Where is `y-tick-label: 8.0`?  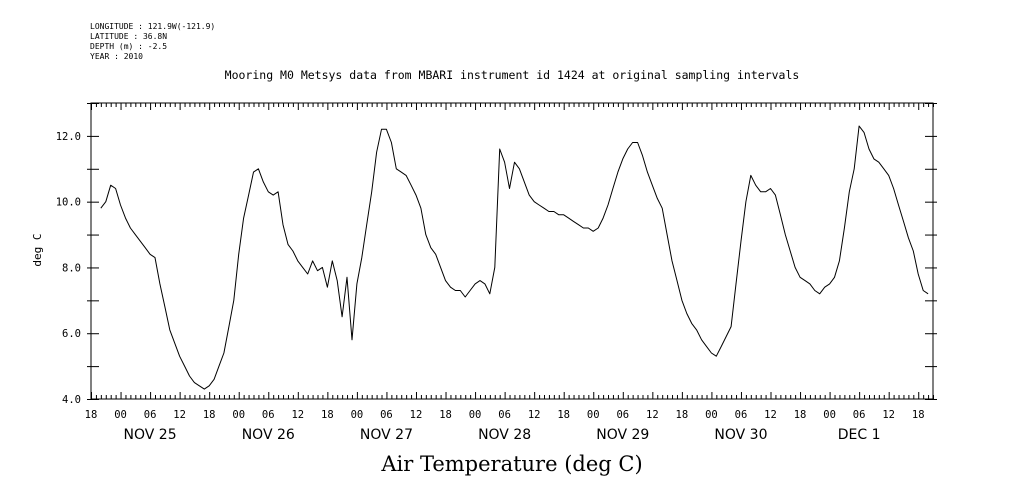
y-tick-label: 8.0 is located at coordinates (71, 268).